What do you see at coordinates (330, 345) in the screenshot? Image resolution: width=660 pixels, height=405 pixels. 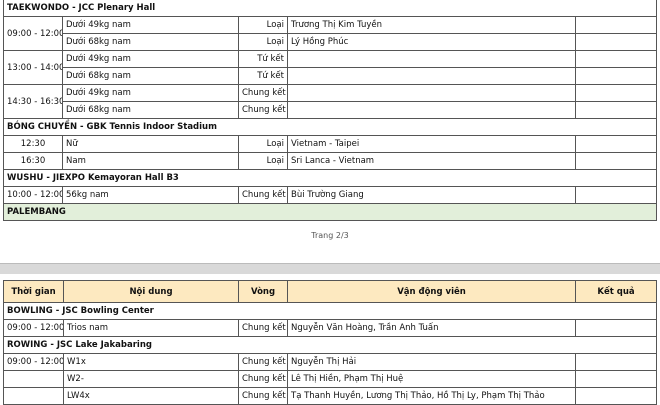 I see `section-header: ROWING - JSC Lake Jakabaring` at bounding box center [330, 345].